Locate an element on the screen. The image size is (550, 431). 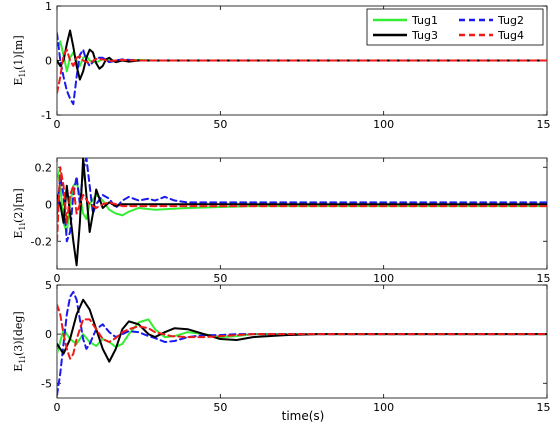
y-axis-label-rest: (1)[m] is located at coordinates (18, 52).